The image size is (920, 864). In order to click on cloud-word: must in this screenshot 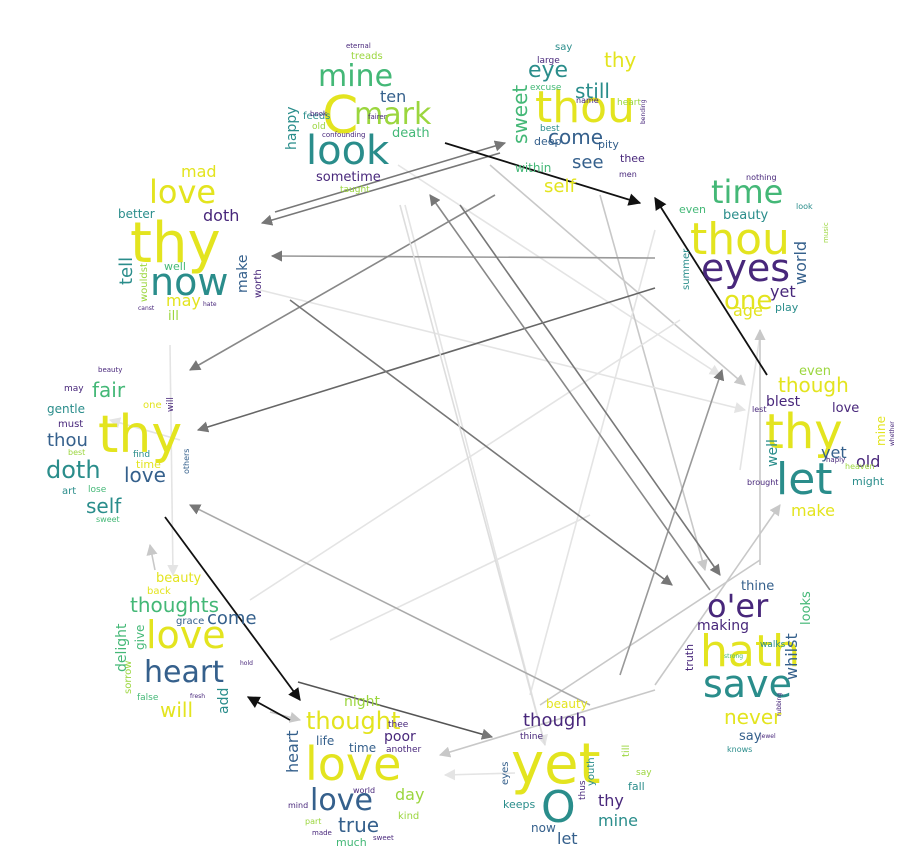, I will do `click(70, 424)`.